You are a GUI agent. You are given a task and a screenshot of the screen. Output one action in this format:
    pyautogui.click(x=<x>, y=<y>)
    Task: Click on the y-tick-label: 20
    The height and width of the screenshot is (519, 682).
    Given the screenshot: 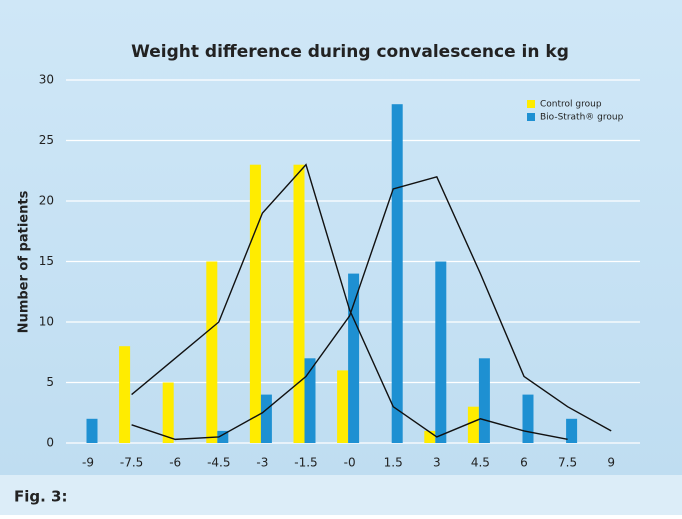 What is the action you would take?
    pyautogui.click(x=46, y=201)
    